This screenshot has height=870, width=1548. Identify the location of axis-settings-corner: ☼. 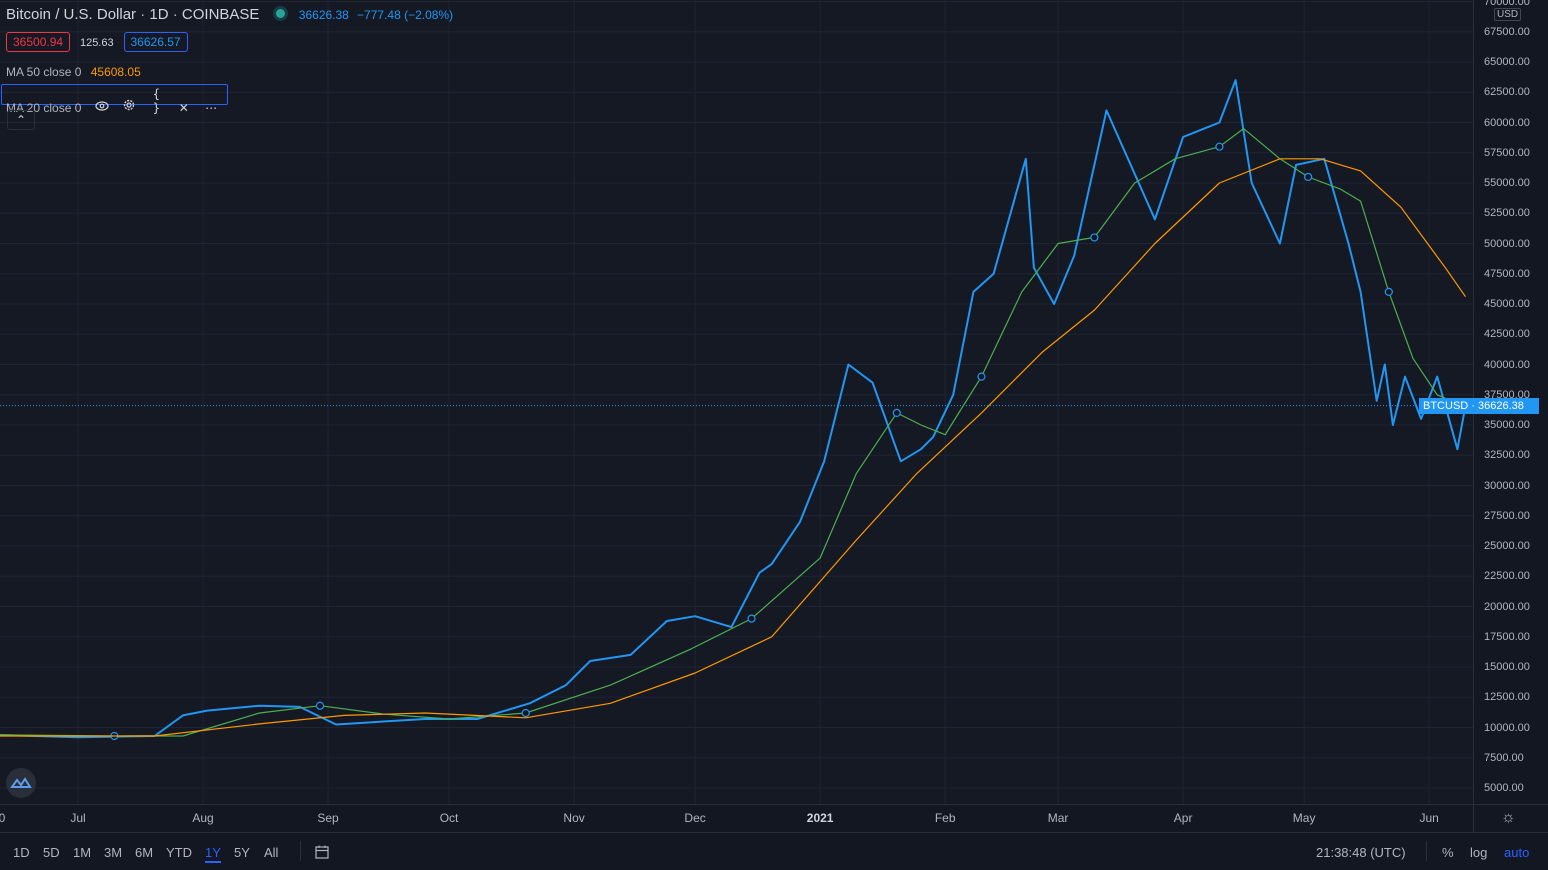
(1510, 818).